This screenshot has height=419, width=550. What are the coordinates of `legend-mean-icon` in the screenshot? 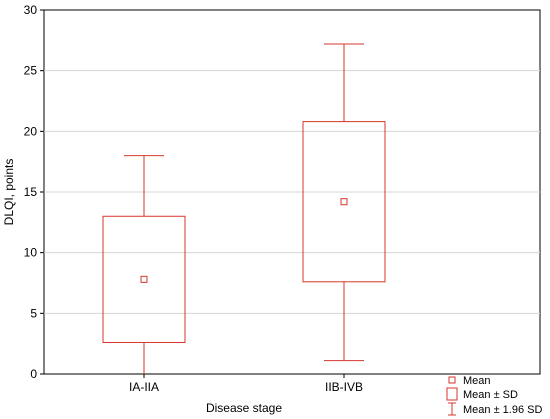 It's located at (452, 380).